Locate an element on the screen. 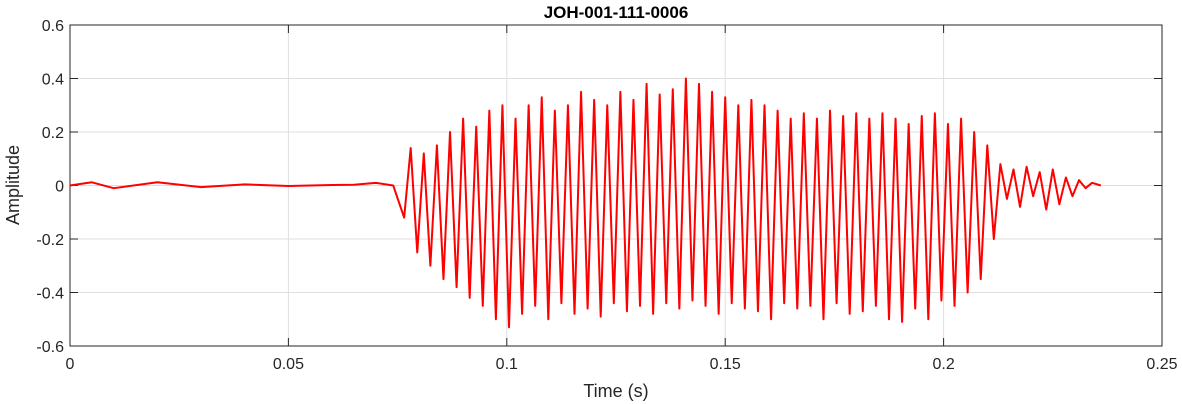  y-axis-label: Amplitude is located at coordinates (13, 185).